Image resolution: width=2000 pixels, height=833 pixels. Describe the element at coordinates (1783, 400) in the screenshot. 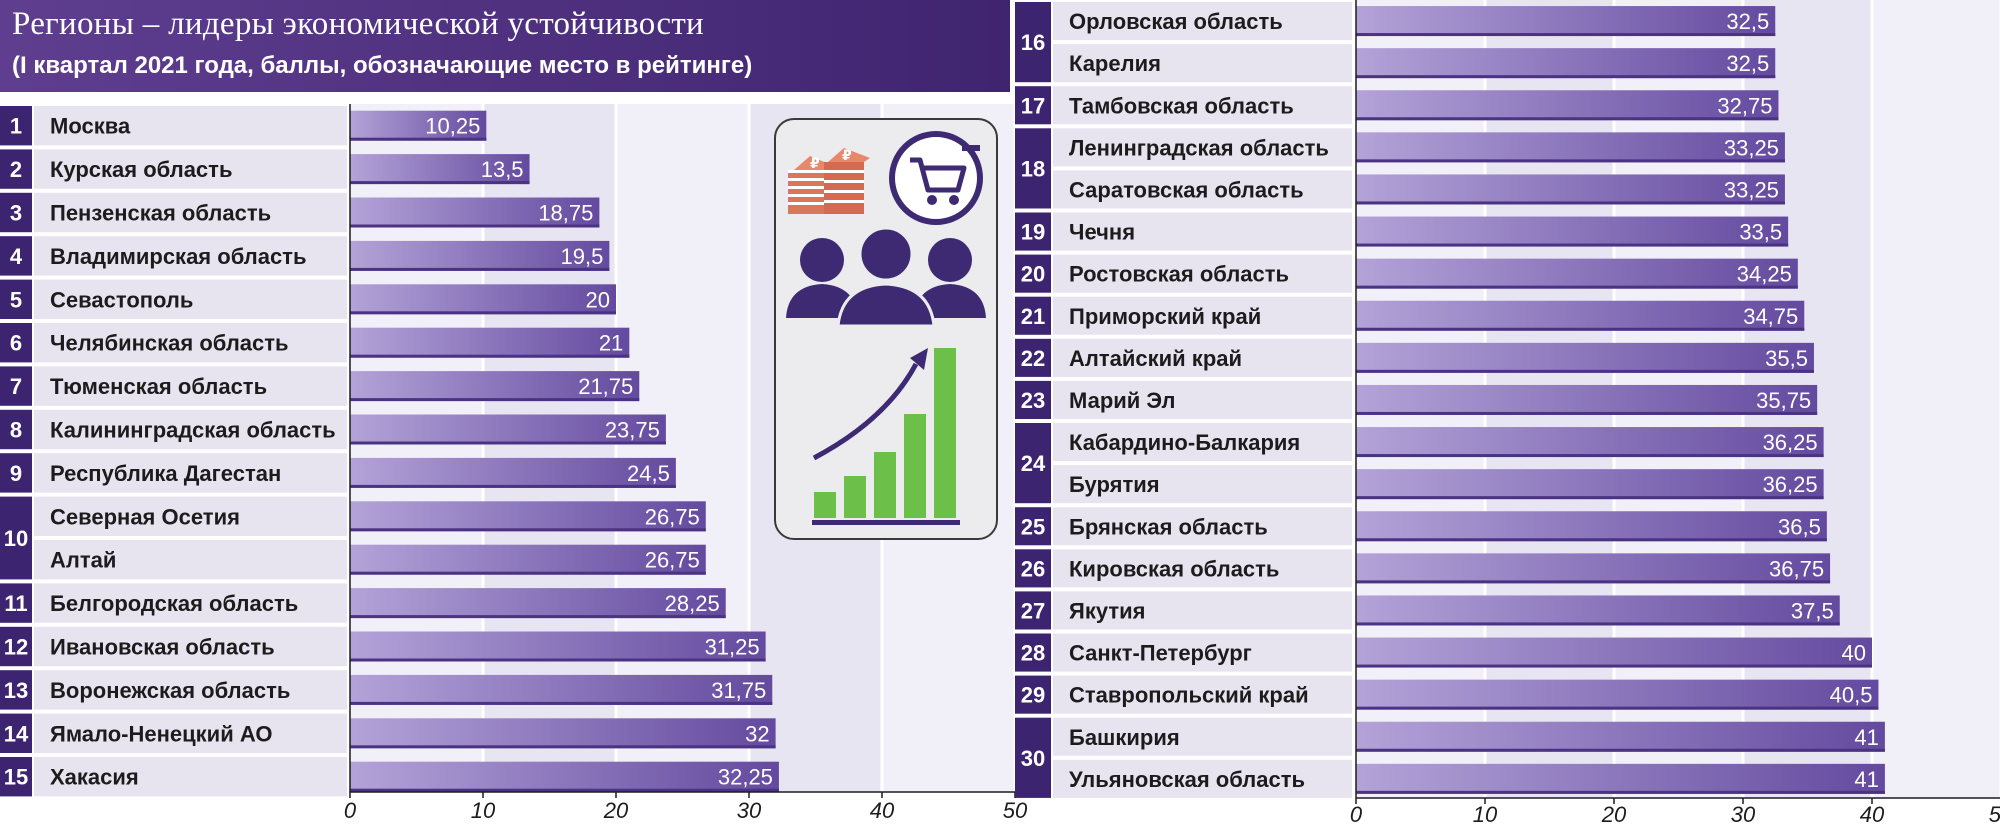

I see `bar-value-label: 35,75` at that location.